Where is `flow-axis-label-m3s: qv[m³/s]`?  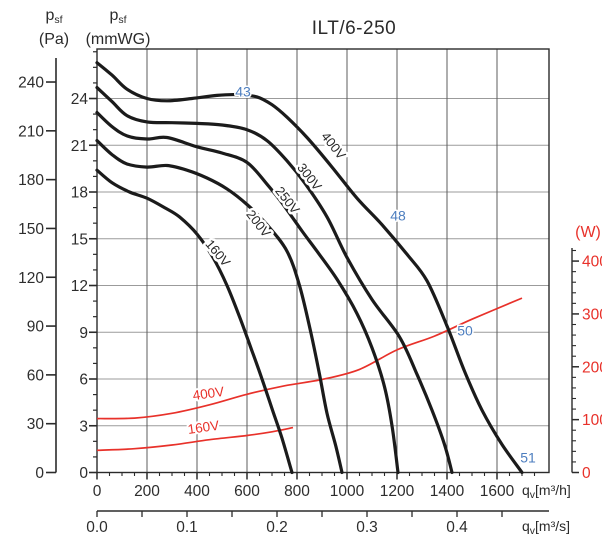
flow-axis-label-m3s: qv[m³/s] is located at coordinates (546, 527).